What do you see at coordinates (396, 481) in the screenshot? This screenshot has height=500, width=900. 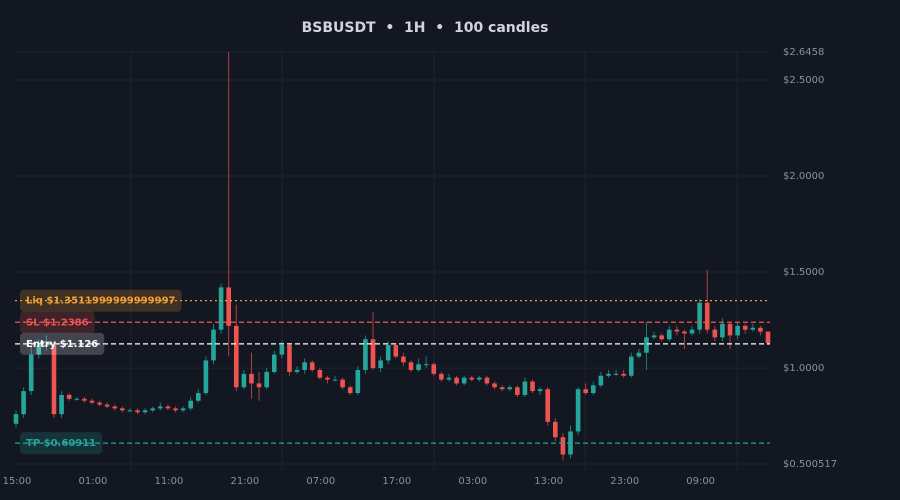 I see `x-tick-label: 17:00` at bounding box center [396, 481].